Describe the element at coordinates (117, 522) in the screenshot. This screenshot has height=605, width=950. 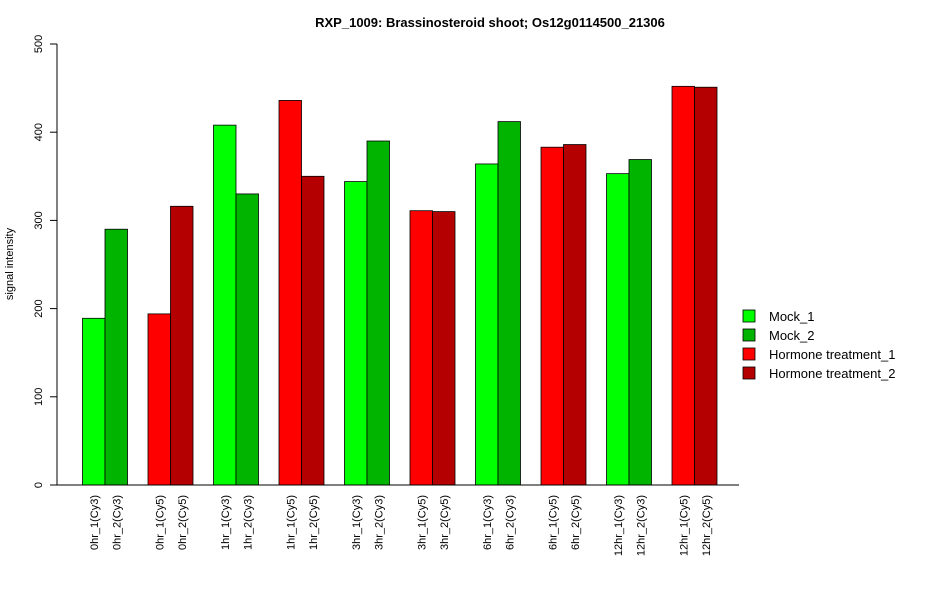
I see `x-tick-label: 0hr_2(Cy3)` at that location.